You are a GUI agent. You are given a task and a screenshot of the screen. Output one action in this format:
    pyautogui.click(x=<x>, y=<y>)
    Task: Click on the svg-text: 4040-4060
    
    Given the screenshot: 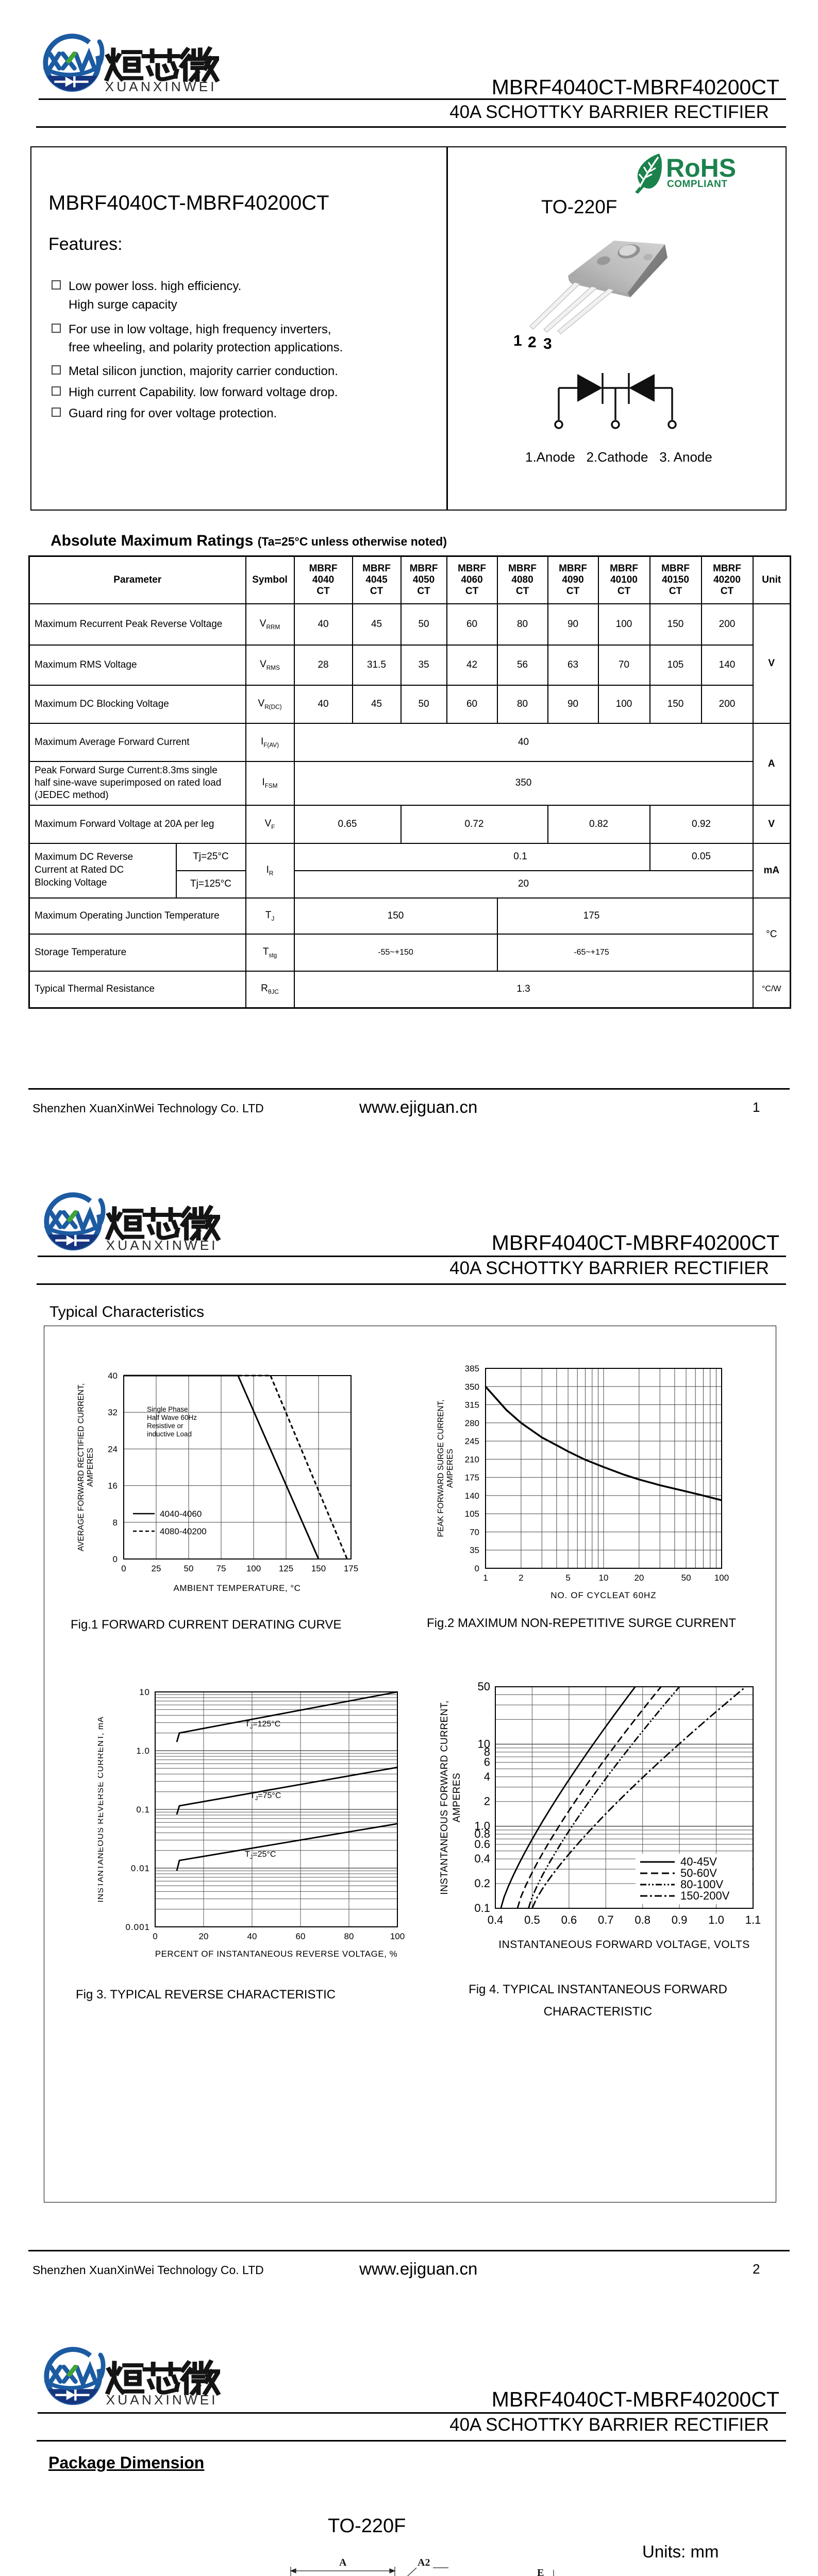 What is the action you would take?
    pyautogui.click(x=181, y=1514)
    